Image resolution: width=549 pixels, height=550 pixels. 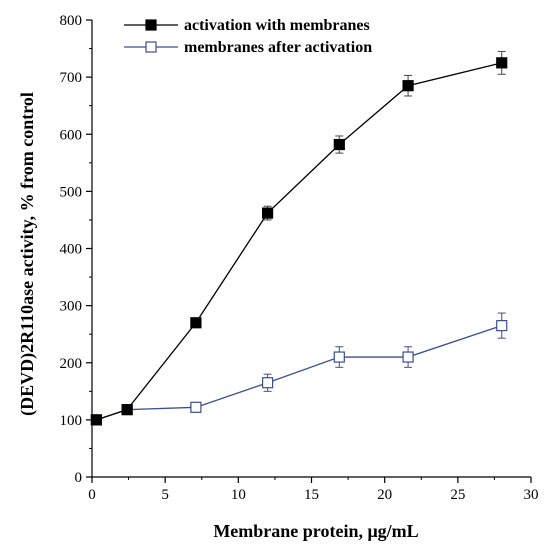 I want to click on y-tick-label: 600, so click(x=71, y=135).